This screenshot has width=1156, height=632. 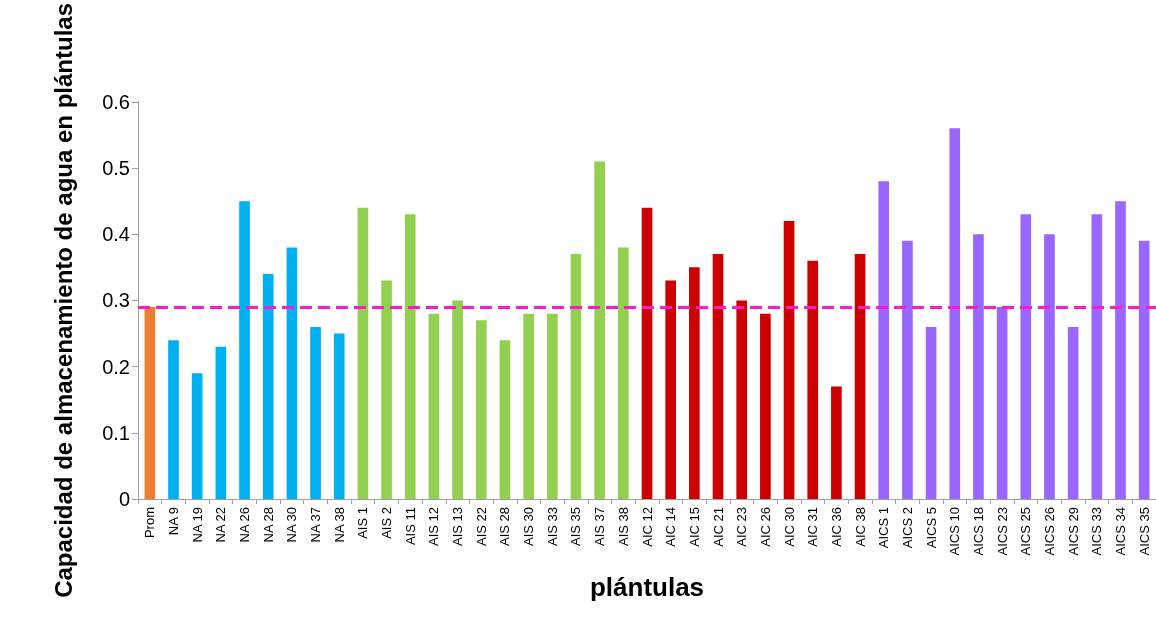 I want to click on y-tick-label: 0.4, so click(x=116, y=234).